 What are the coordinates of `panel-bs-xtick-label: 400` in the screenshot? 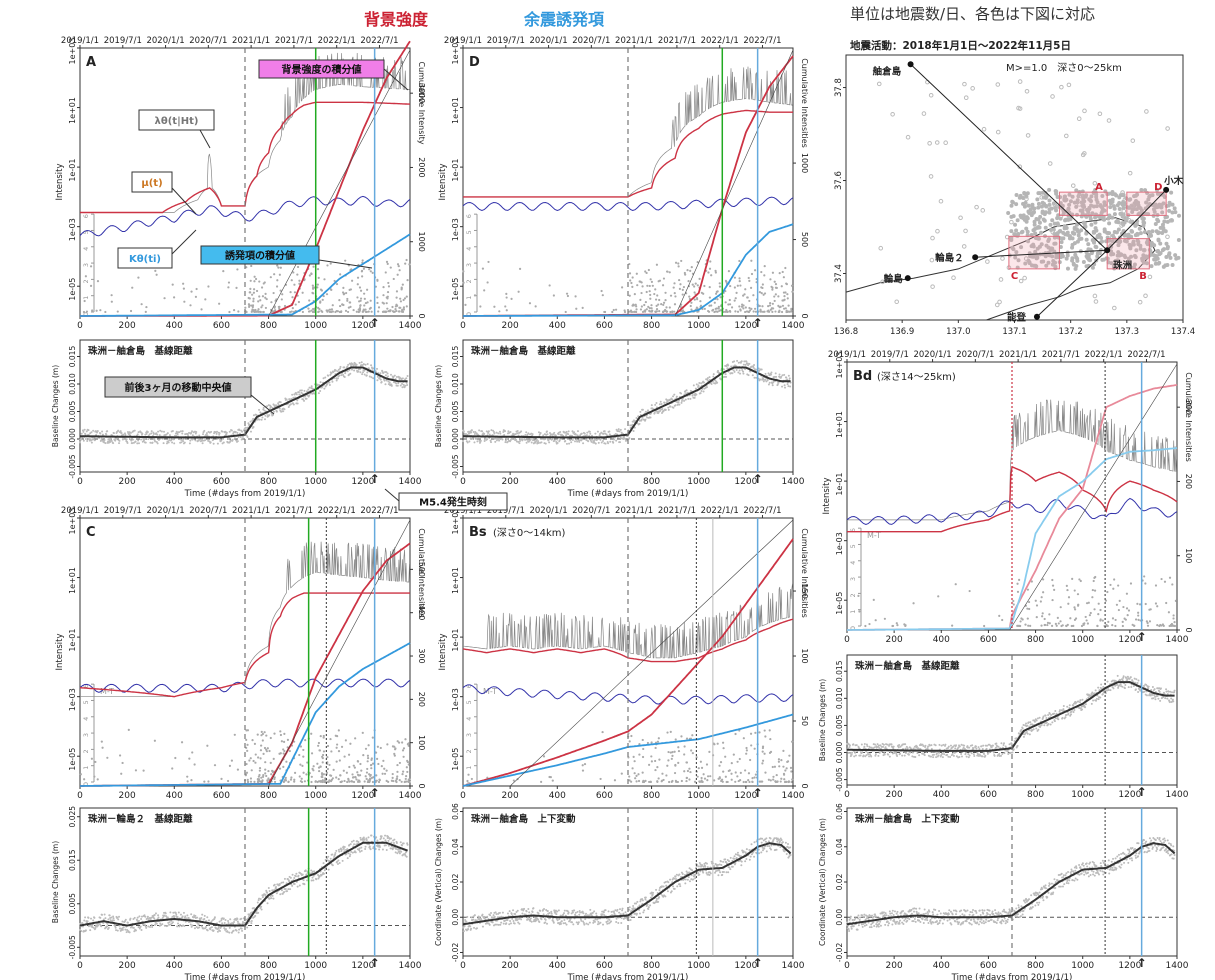 It's located at (557, 796).